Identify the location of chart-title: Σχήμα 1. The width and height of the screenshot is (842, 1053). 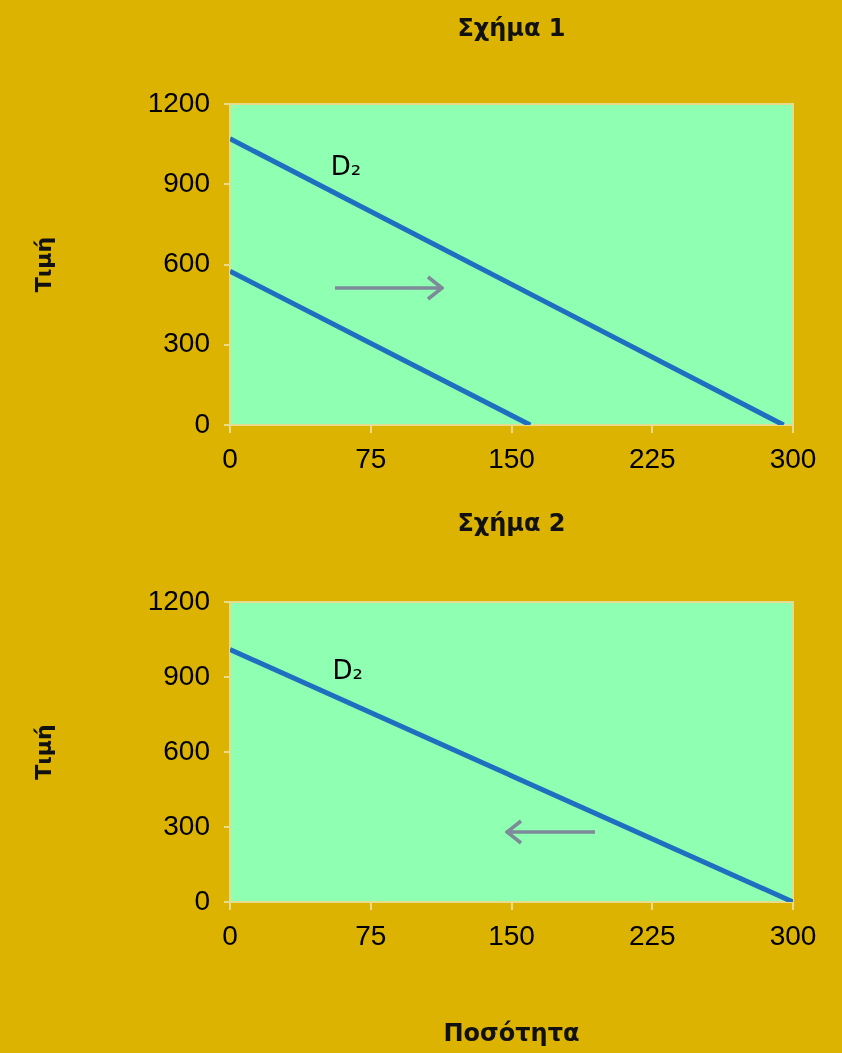
(511, 28).